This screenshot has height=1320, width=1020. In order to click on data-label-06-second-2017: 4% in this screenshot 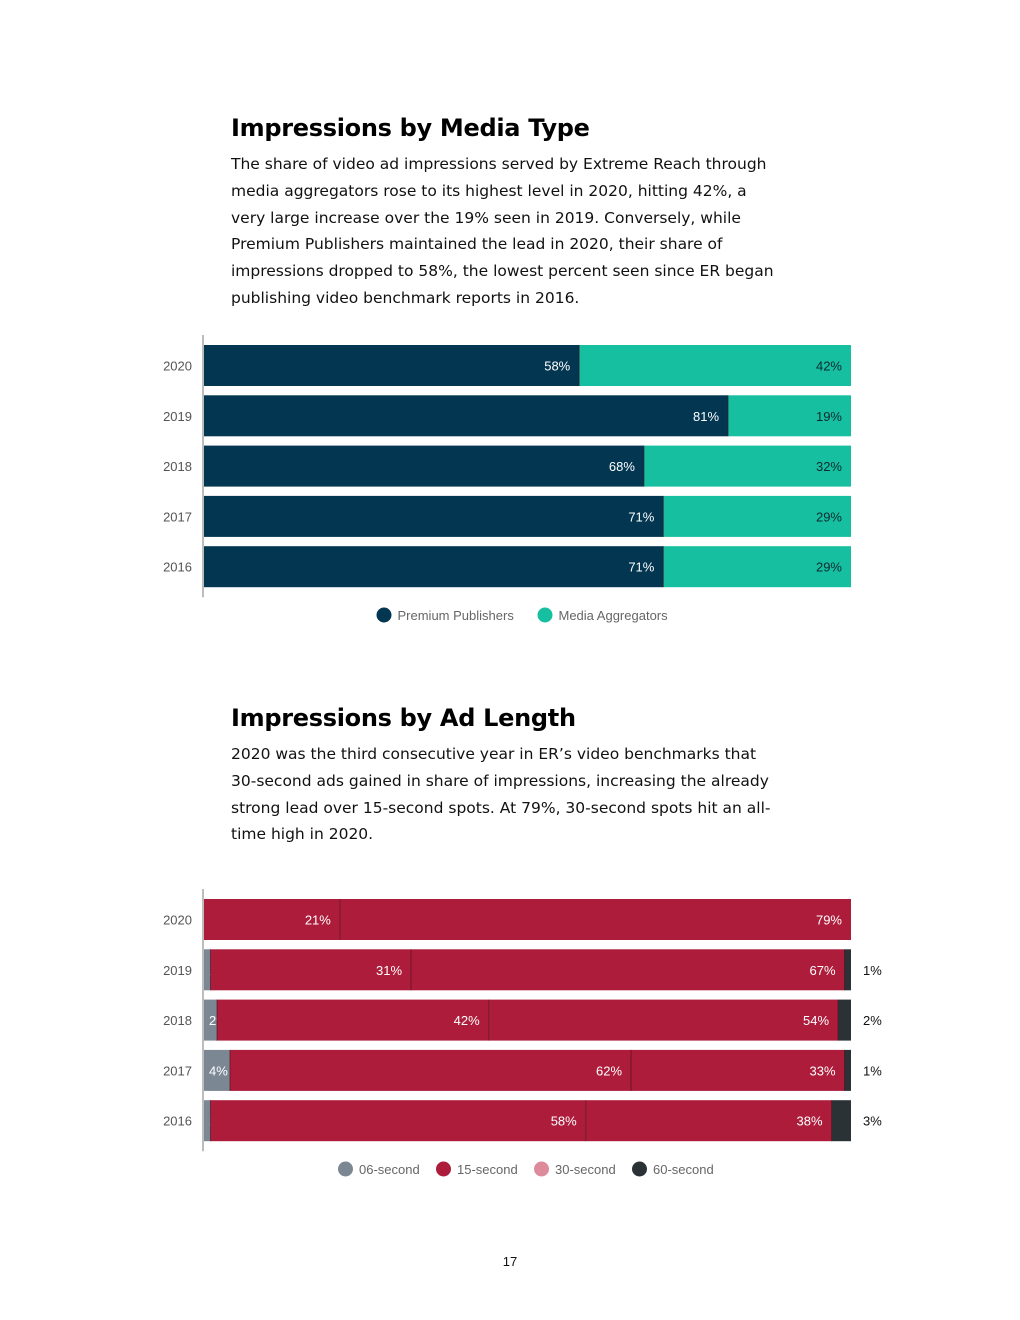, I will do `click(218, 1070)`.